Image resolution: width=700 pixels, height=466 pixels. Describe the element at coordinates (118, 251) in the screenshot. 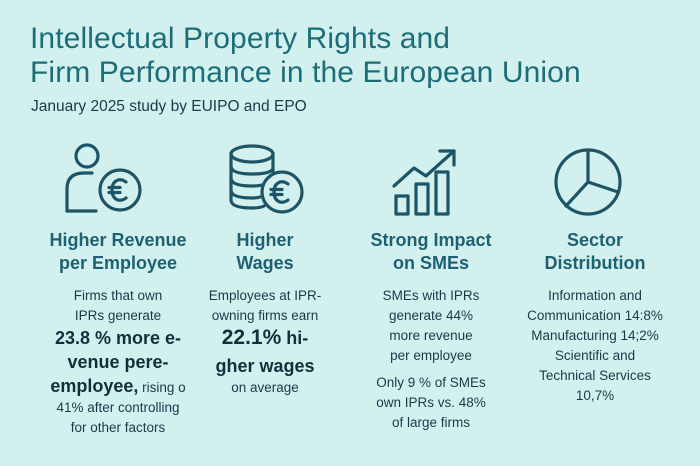

I see `column-1-heading: Higher Revenue per Employee` at that location.